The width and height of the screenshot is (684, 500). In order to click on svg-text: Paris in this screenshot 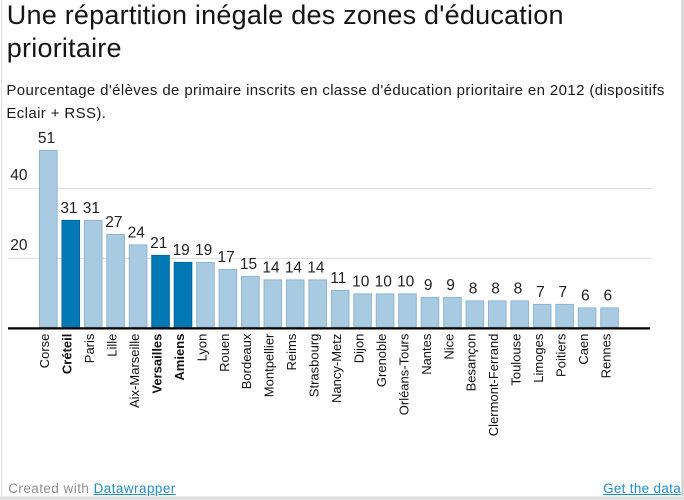, I will do `click(89, 348)`.